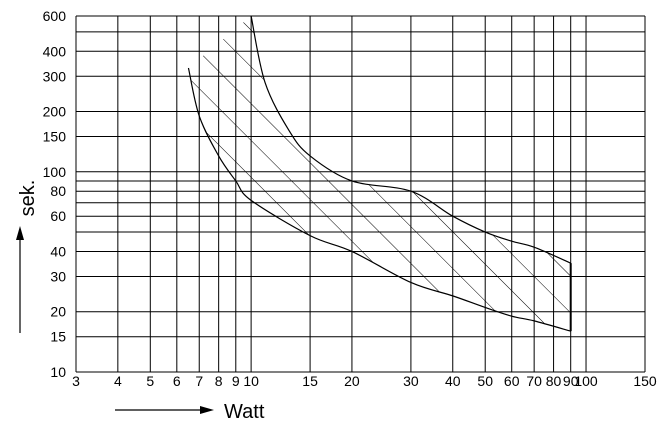 Image resolution: width=657 pixels, height=428 pixels. Describe the element at coordinates (55, 76) in the screenshot. I see `y-tick-label: 300` at that location.